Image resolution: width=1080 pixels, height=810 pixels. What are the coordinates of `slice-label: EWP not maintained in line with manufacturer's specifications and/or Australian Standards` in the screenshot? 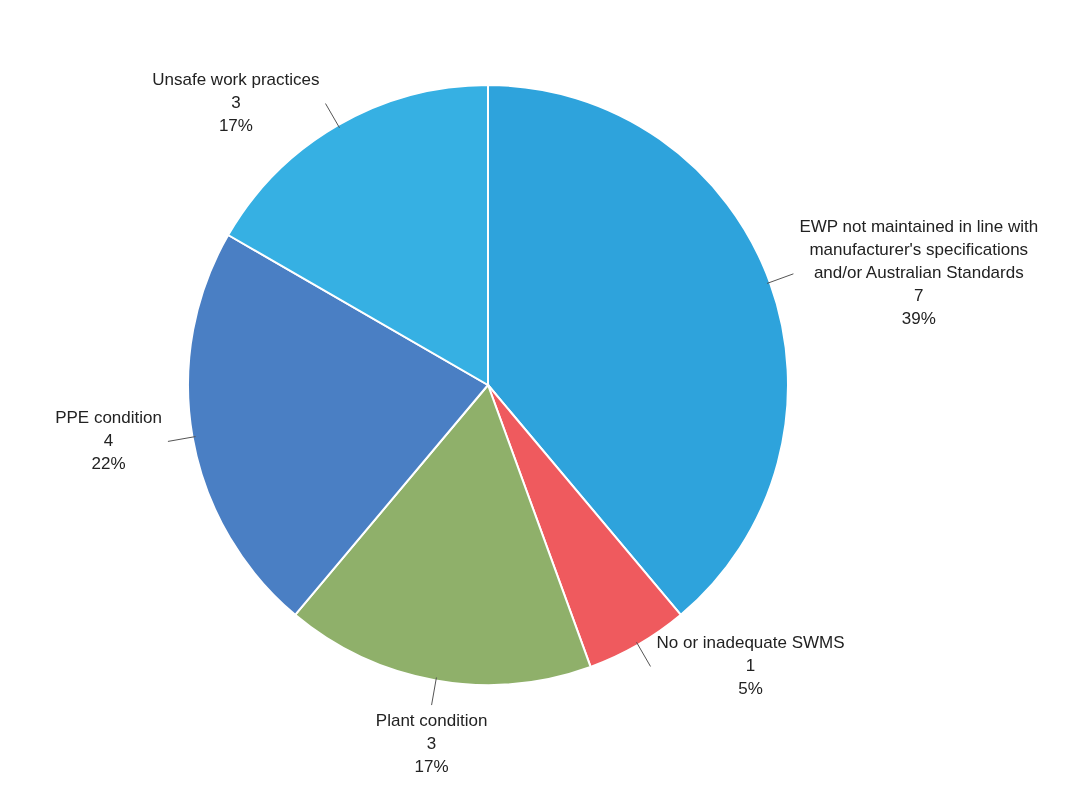 It's located at (919, 250).